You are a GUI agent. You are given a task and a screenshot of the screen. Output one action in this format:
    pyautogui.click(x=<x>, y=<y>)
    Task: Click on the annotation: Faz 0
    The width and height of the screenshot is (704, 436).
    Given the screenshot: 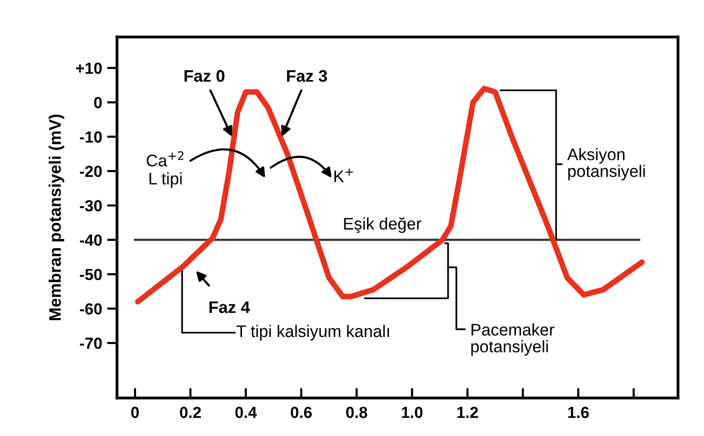 What is the action you would take?
    pyautogui.click(x=204, y=76)
    